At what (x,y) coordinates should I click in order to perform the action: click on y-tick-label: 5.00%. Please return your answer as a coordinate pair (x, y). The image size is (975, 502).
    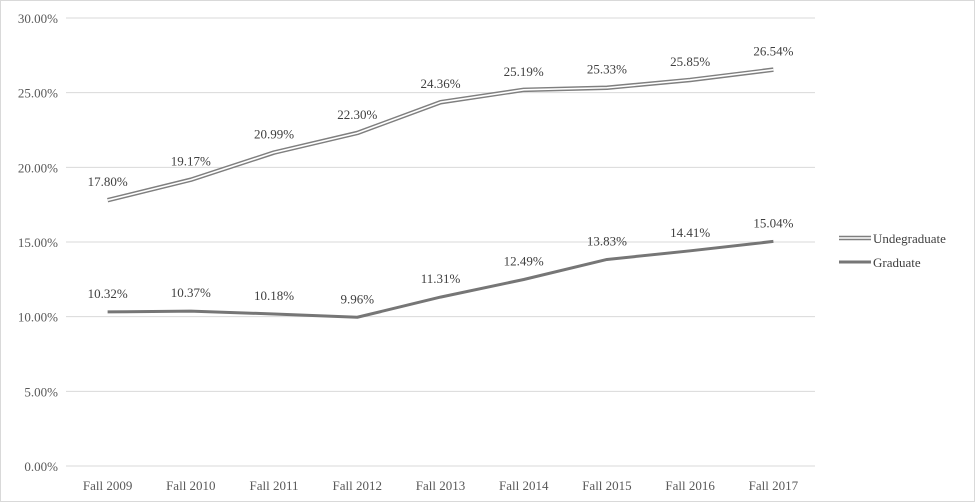
    Looking at the image, I should click on (41, 391).